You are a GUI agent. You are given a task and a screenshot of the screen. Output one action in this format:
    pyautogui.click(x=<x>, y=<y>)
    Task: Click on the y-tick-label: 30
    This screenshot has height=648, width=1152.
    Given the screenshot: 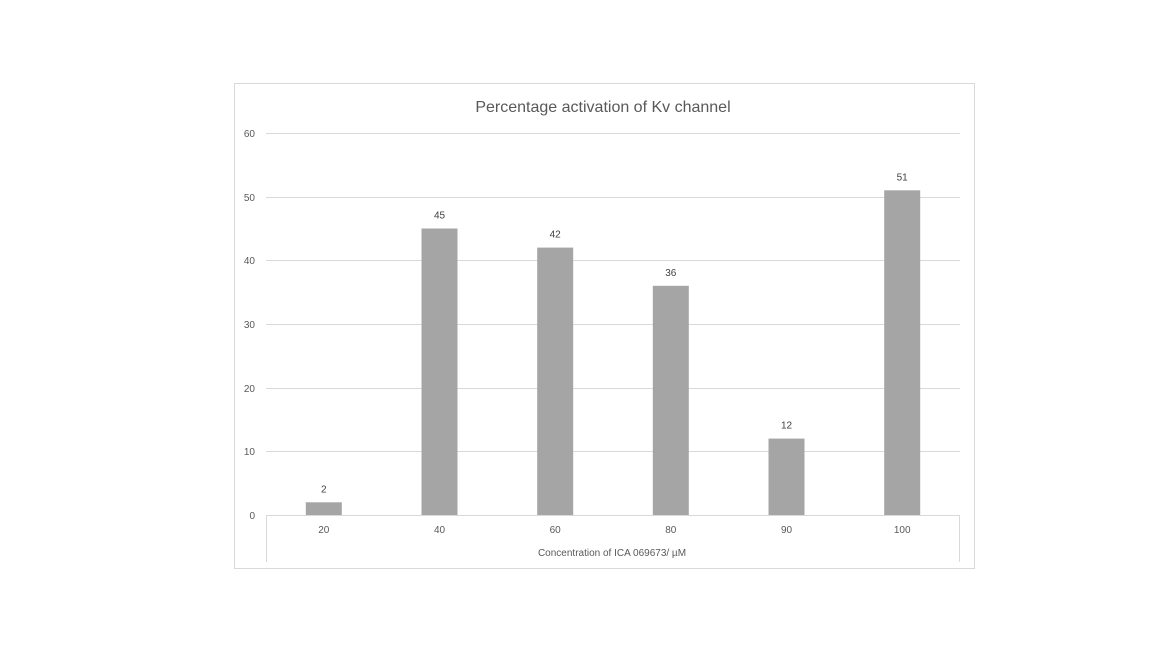 What is the action you would take?
    pyautogui.click(x=250, y=325)
    